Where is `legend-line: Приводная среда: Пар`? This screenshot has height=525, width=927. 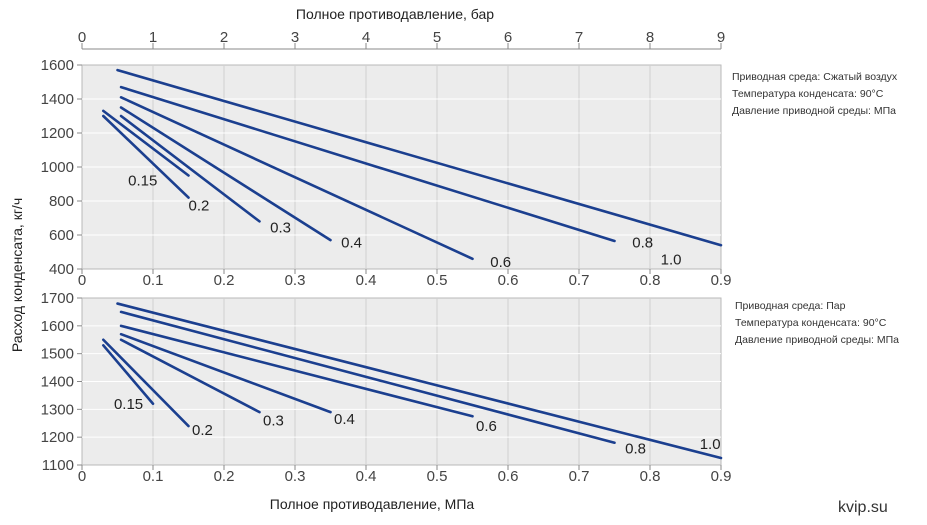 legend-line: Приводная среда: Пар is located at coordinates (790, 306).